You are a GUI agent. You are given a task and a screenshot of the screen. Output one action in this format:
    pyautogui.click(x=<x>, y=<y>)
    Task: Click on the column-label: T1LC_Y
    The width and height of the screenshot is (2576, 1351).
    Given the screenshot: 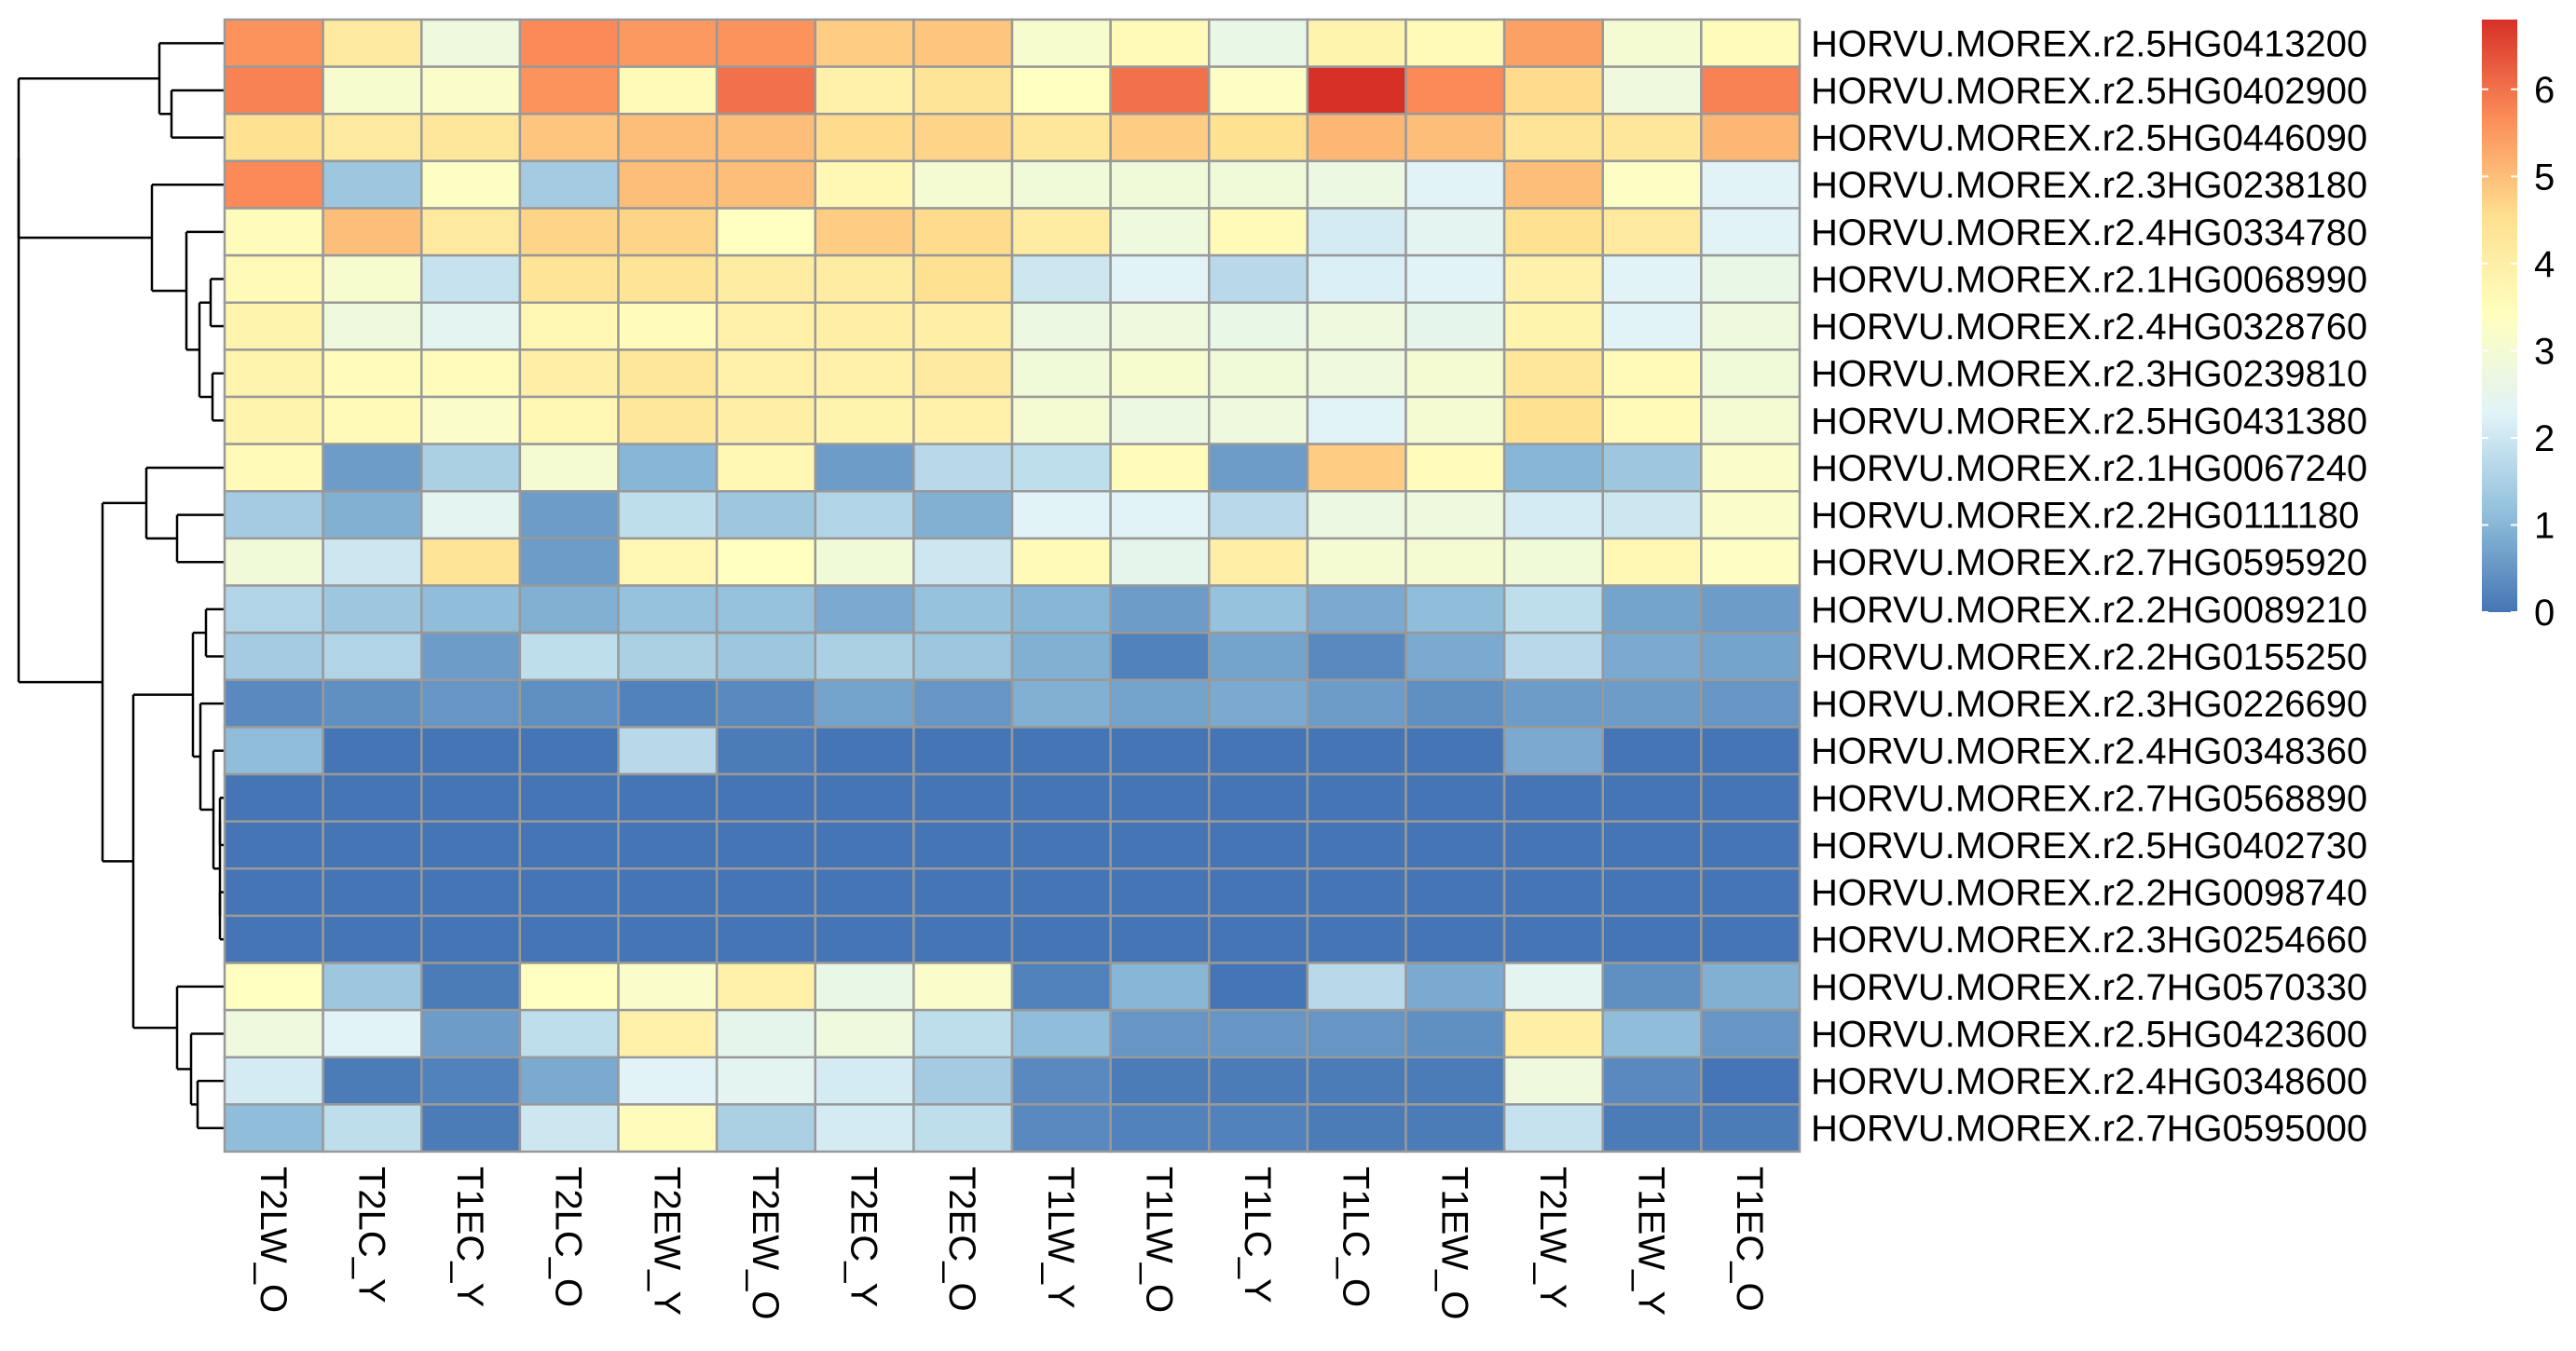 What is the action you would take?
    pyautogui.click(x=1257, y=1235)
    